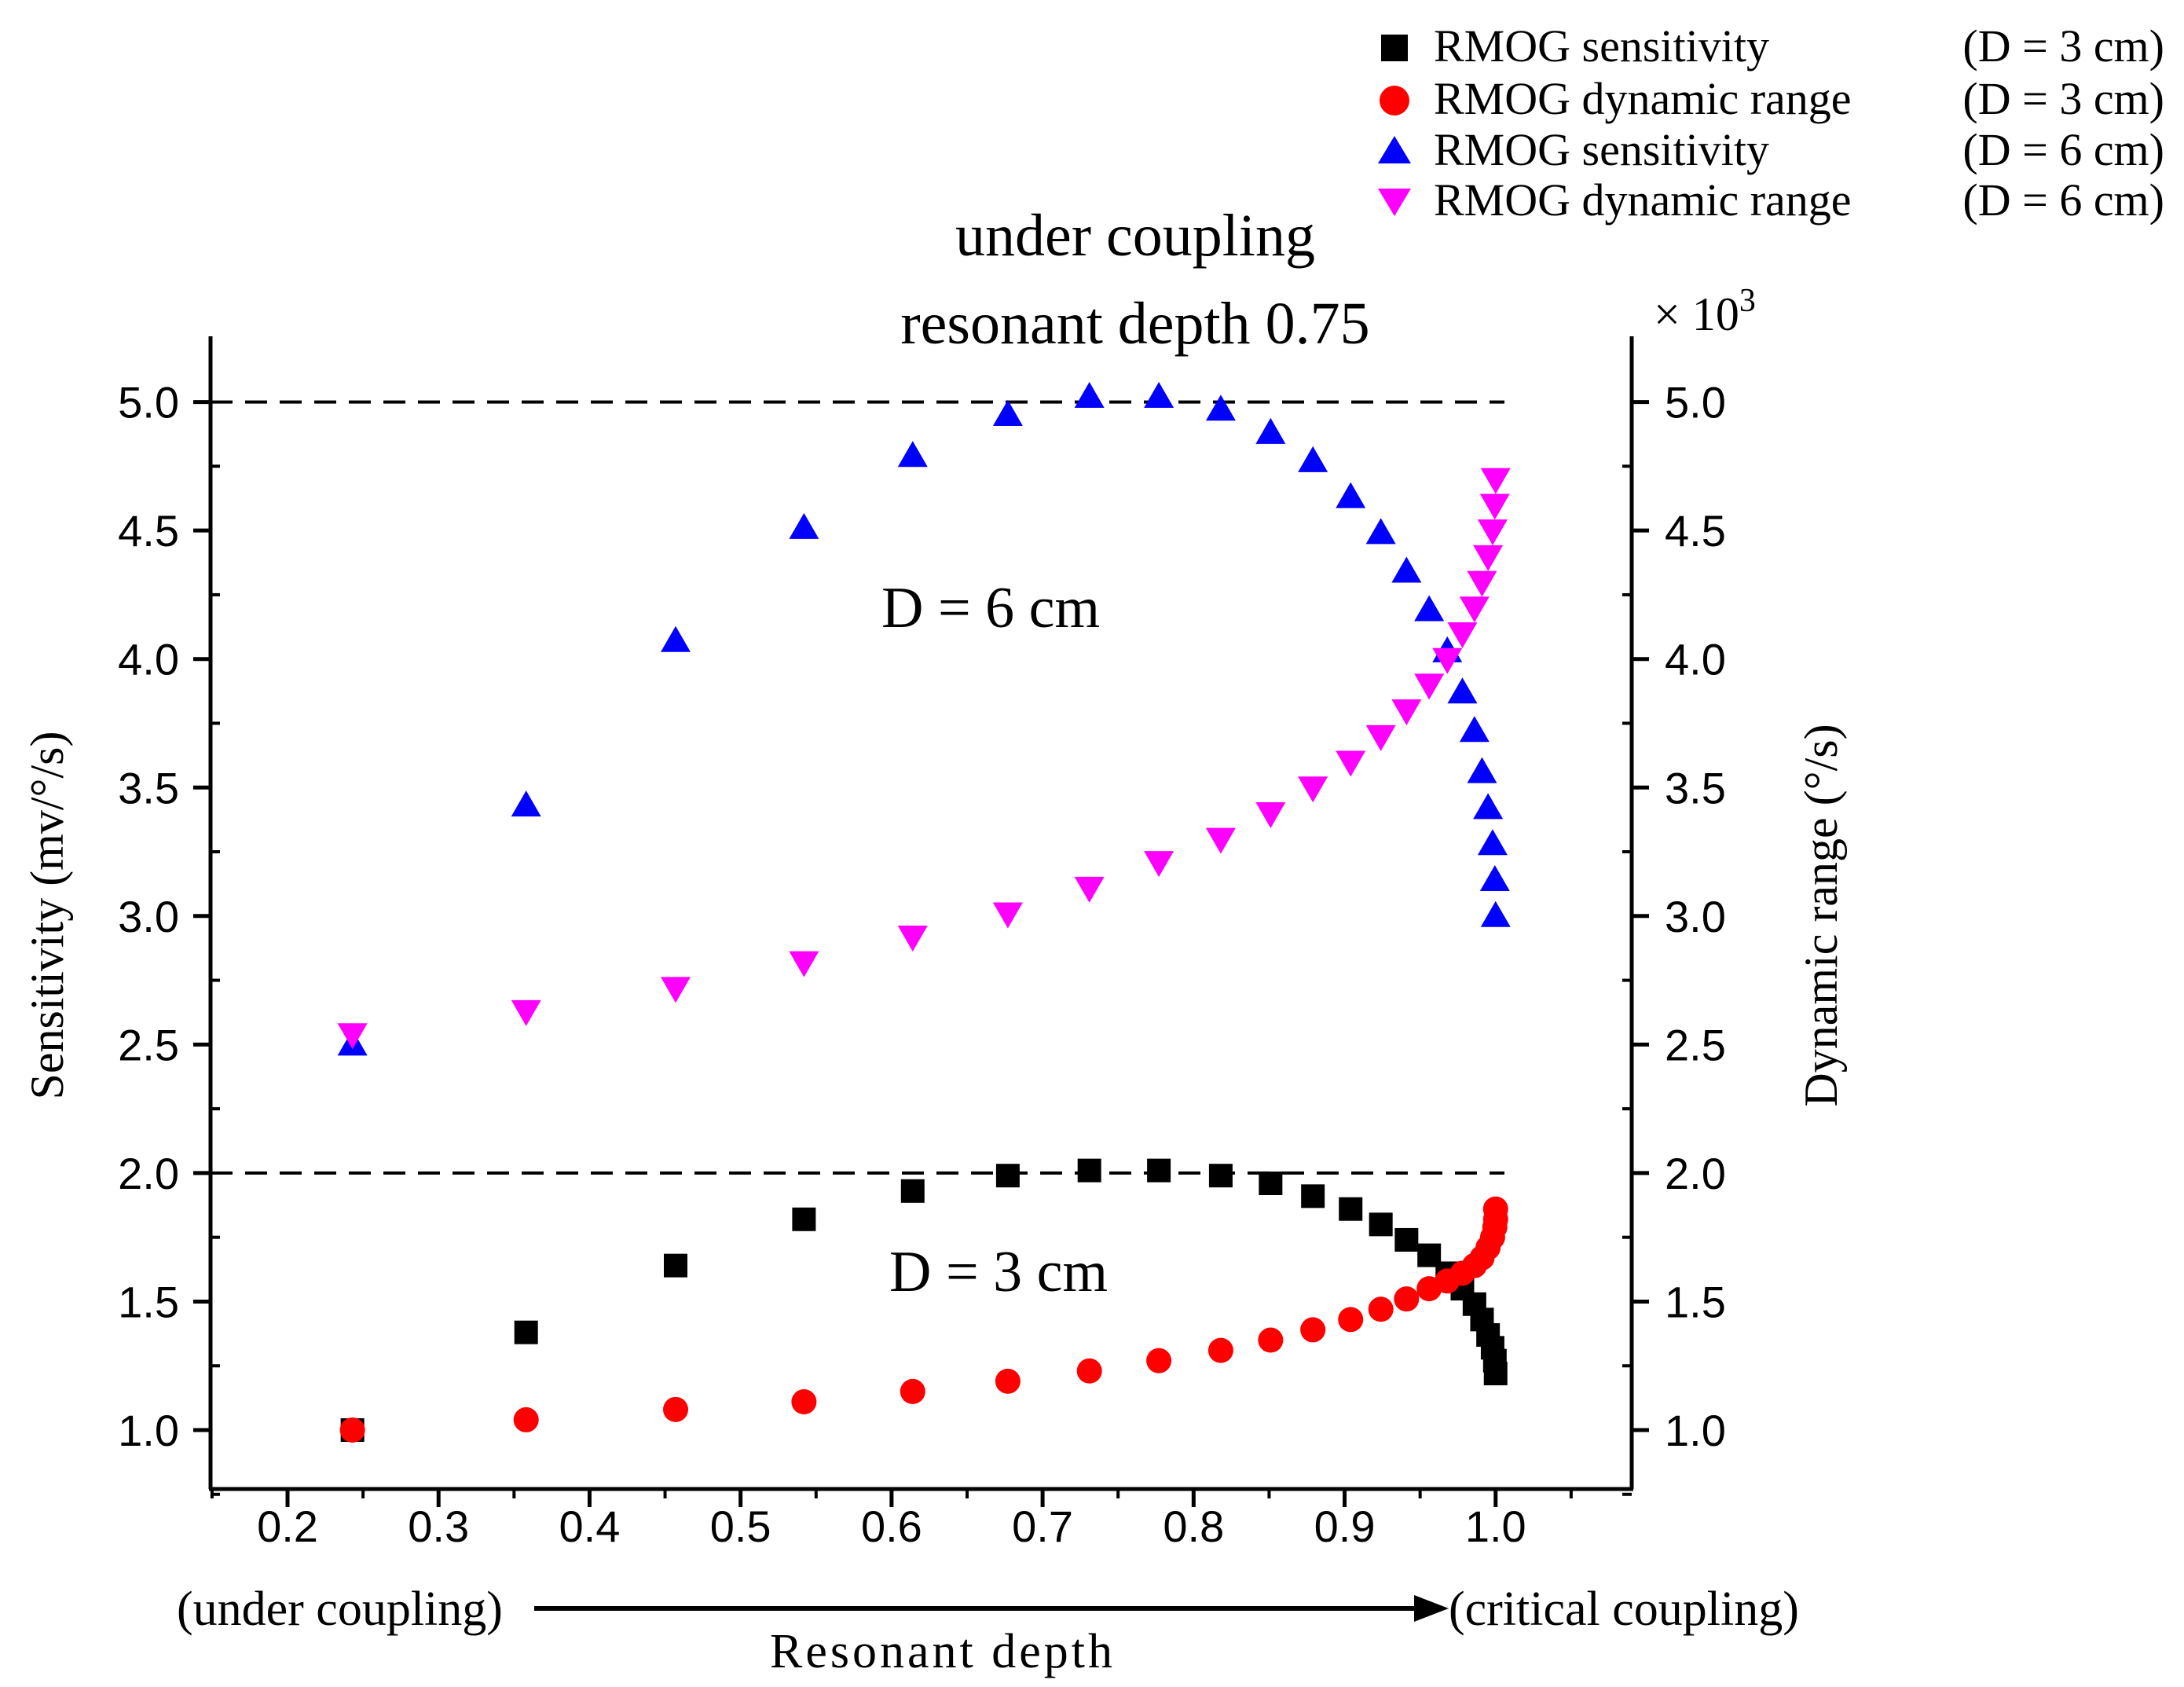  I want to click on y-tick-label-left: 2.5, so click(148, 1044).